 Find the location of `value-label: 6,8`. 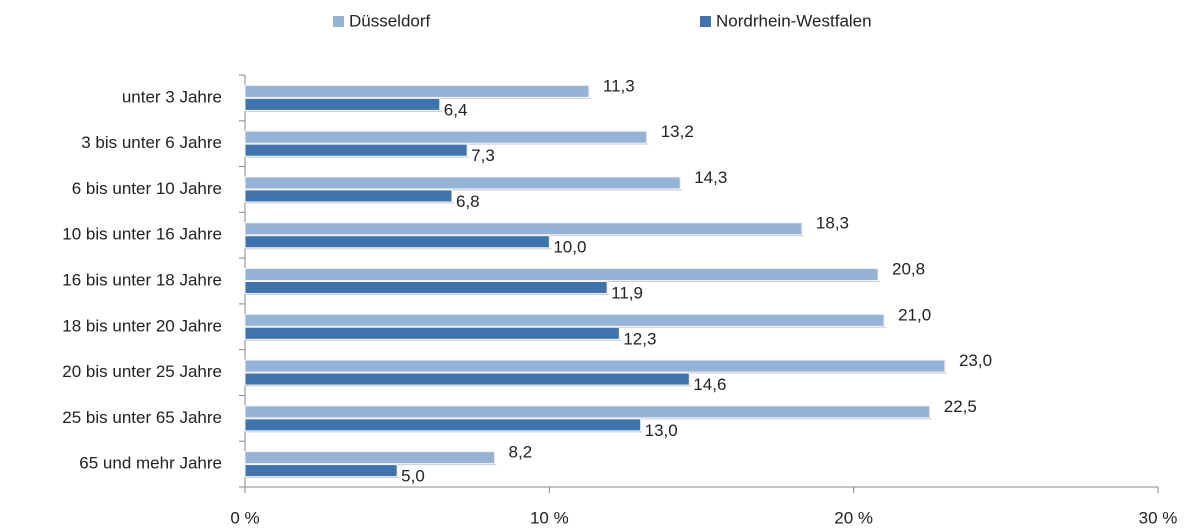

value-label: 6,8 is located at coordinates (468, 201).